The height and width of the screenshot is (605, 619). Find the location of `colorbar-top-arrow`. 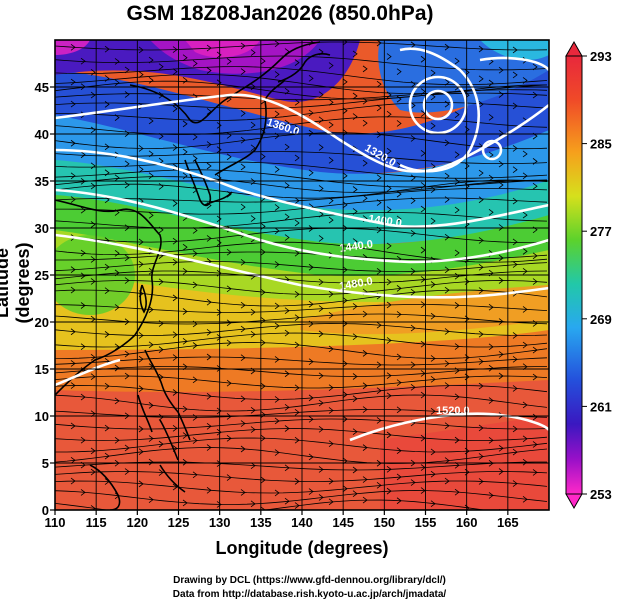

colorbar-top-arrow is located at coordinates (574, 48).